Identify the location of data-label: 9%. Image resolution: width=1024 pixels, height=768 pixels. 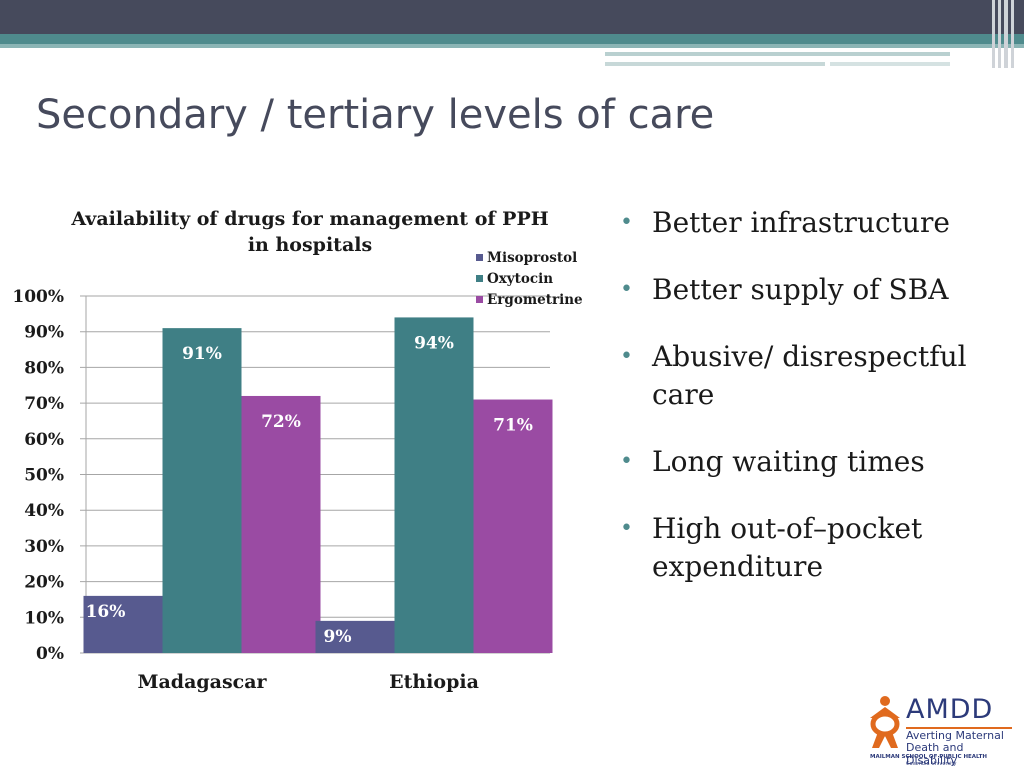
(338, 637).